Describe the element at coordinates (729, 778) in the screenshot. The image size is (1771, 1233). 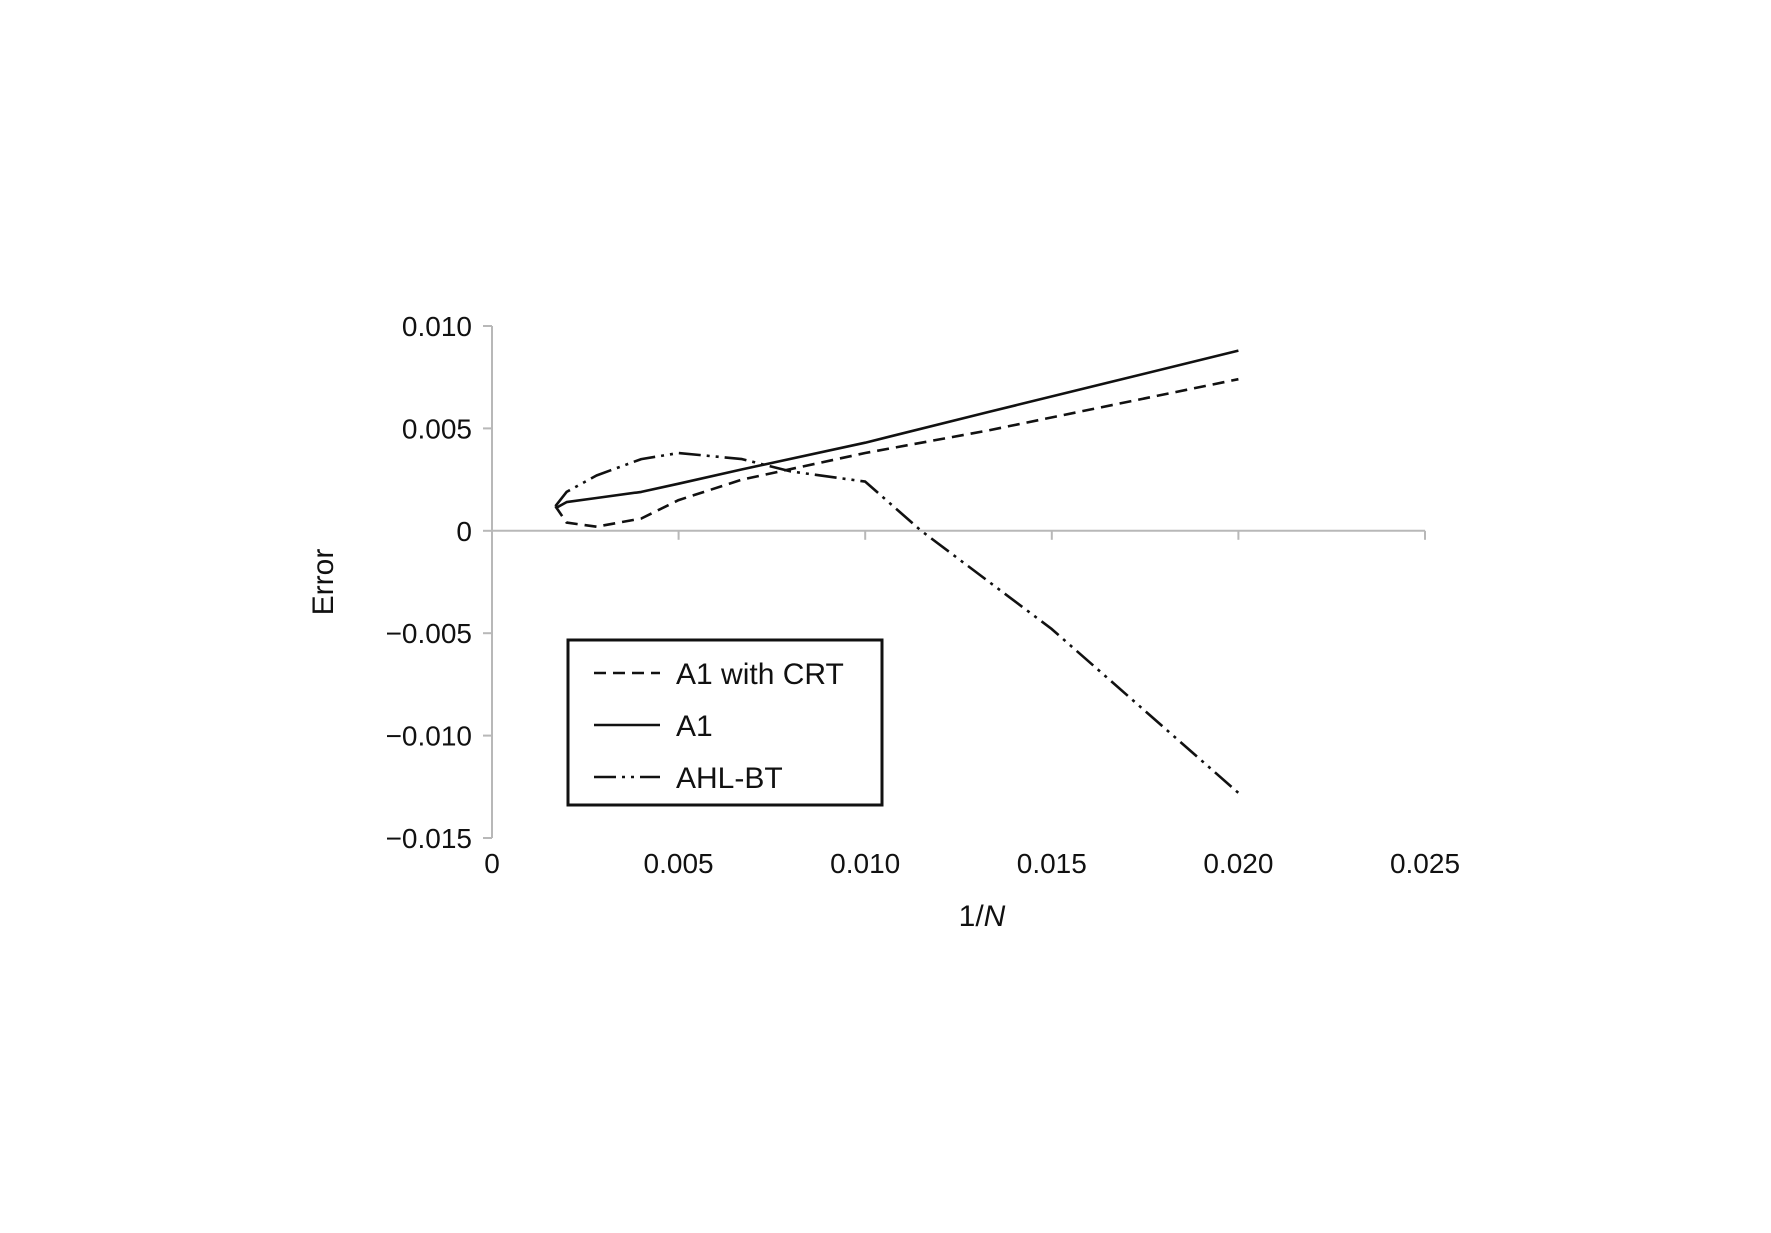
I see `legend-label: AHL-BT` at that location.